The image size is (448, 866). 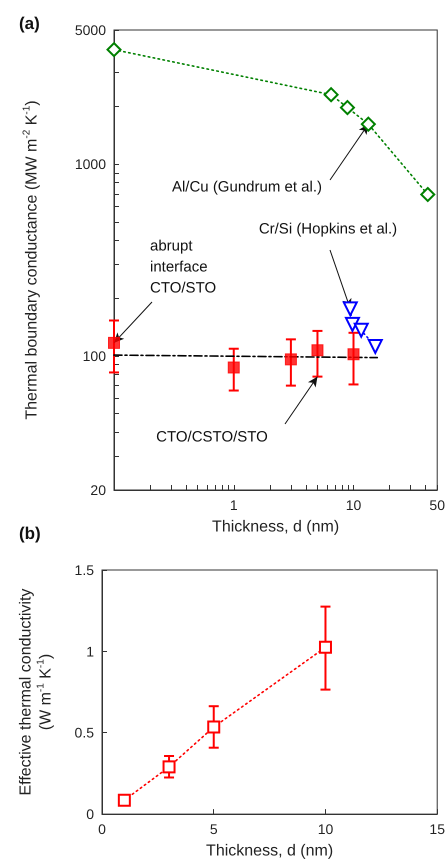 I want to click on y-tick-label: 20, so click(x=98, y=490).